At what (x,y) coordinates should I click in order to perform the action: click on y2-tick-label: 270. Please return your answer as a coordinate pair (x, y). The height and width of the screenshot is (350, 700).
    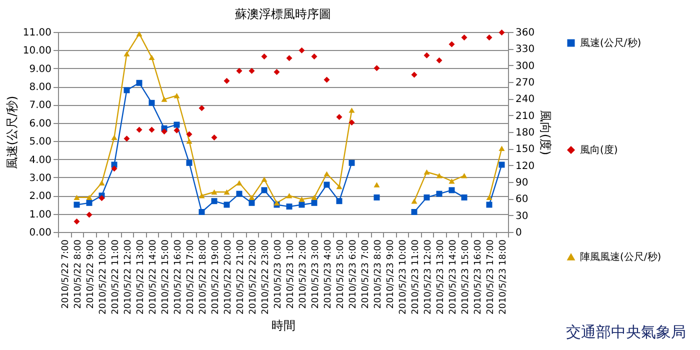
    Looking at the image, I should click on (525, 83).